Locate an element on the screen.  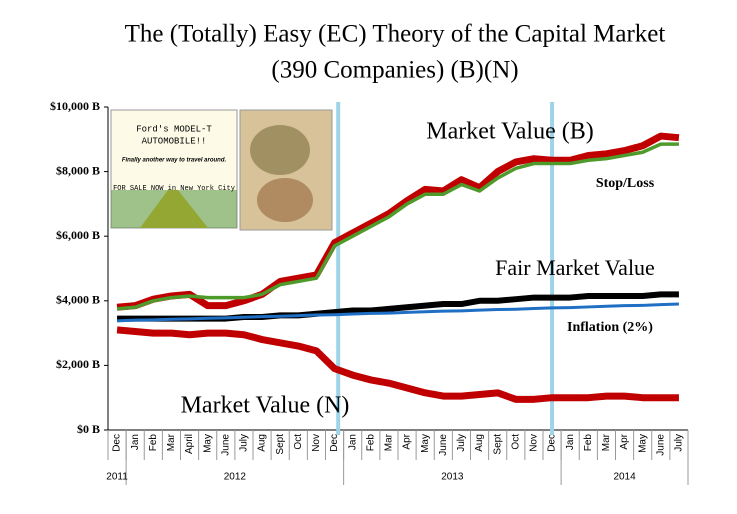
series-label: Market Value (N) is located at coordinates (265, 406).